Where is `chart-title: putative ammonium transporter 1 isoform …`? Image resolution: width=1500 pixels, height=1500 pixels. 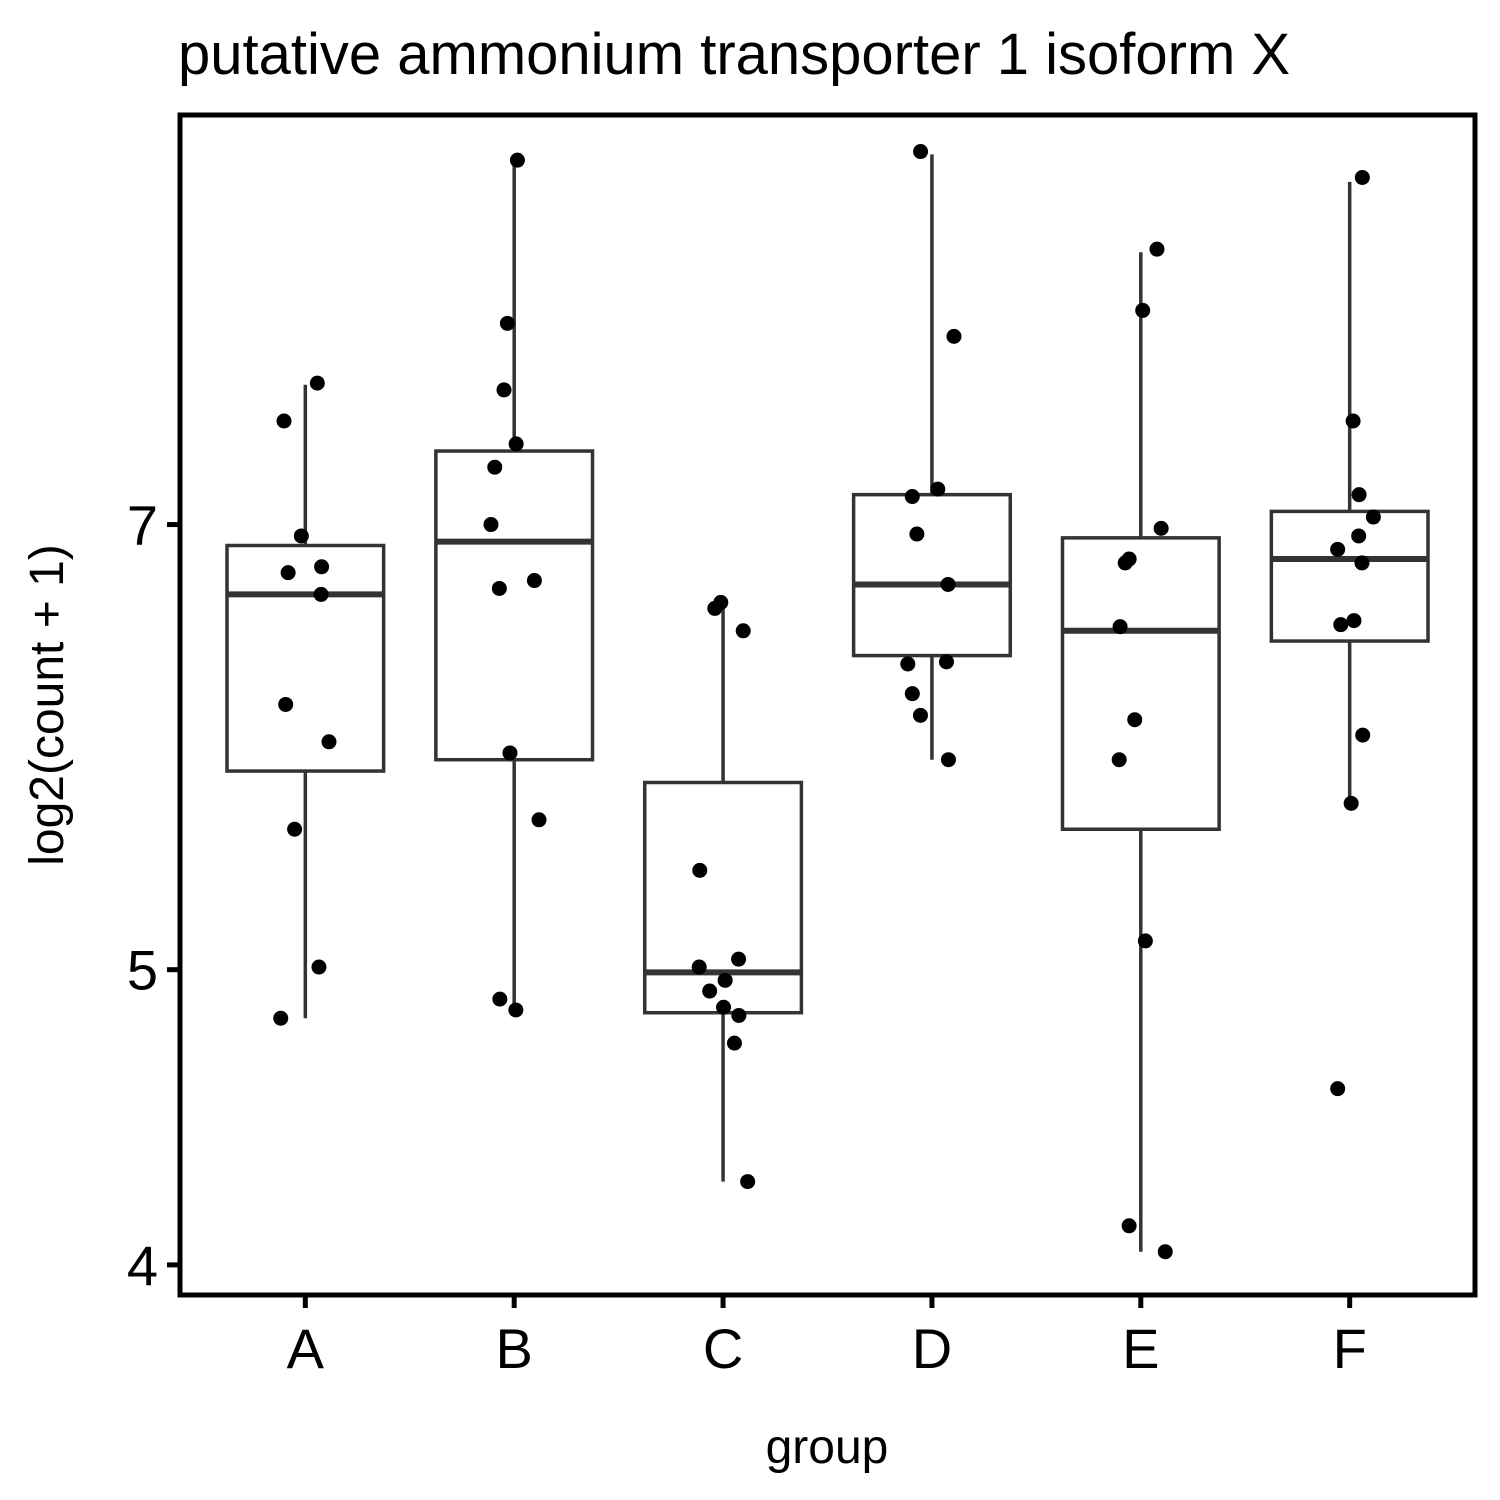 chart-title: putative ammonium transporter 1 isoform … is located at coordinates (734, 54).